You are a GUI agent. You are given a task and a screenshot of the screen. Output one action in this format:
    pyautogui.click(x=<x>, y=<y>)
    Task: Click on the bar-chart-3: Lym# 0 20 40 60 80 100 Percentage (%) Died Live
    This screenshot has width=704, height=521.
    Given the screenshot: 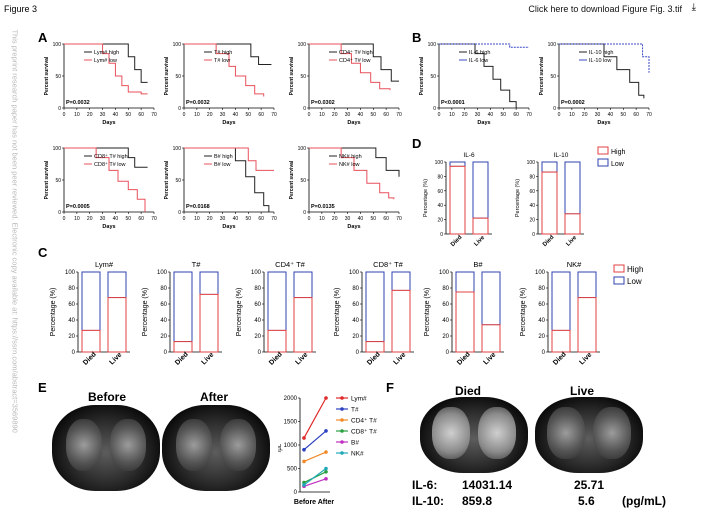 What is the action you would take?
    pyautogui.click(x=90, y=313)
    